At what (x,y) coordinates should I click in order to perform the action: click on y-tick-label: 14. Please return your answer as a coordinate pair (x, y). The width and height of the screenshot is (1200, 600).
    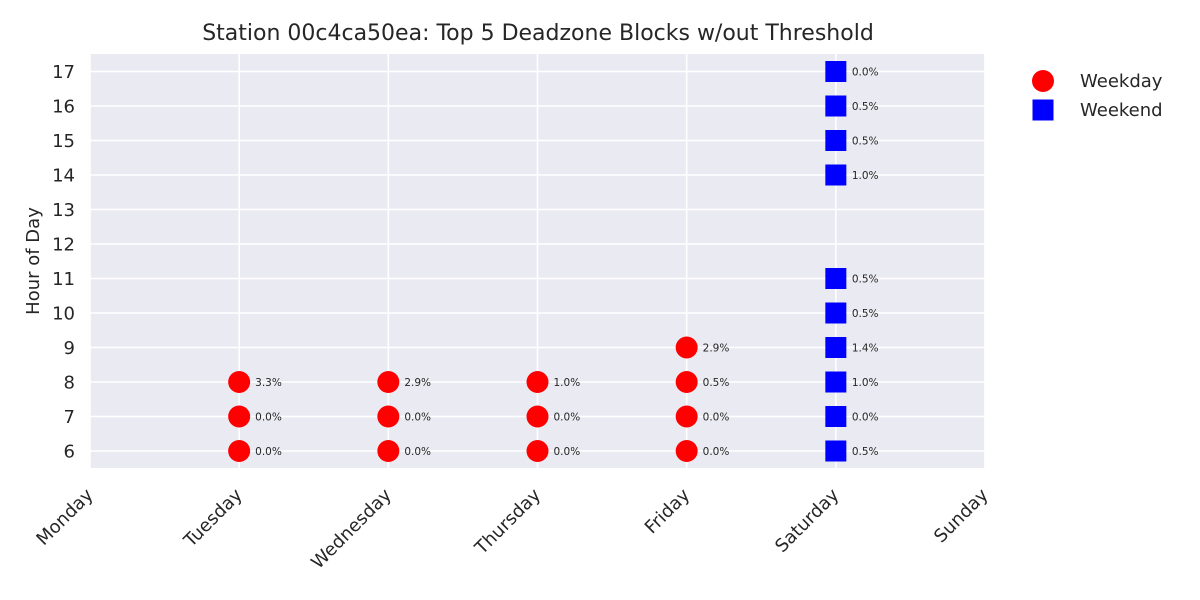
    Looking at the image, I should click on (63, 176).